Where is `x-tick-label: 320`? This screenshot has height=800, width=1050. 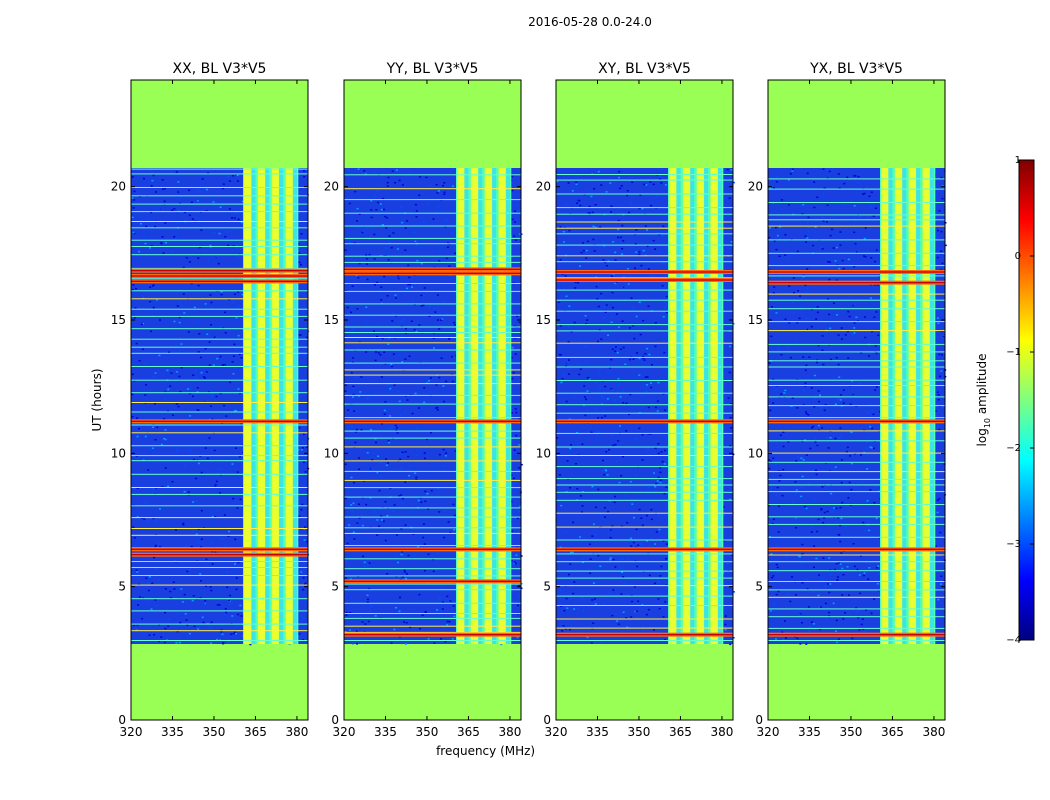 x-tick-label: 320 is located at coordinates (556, 732).